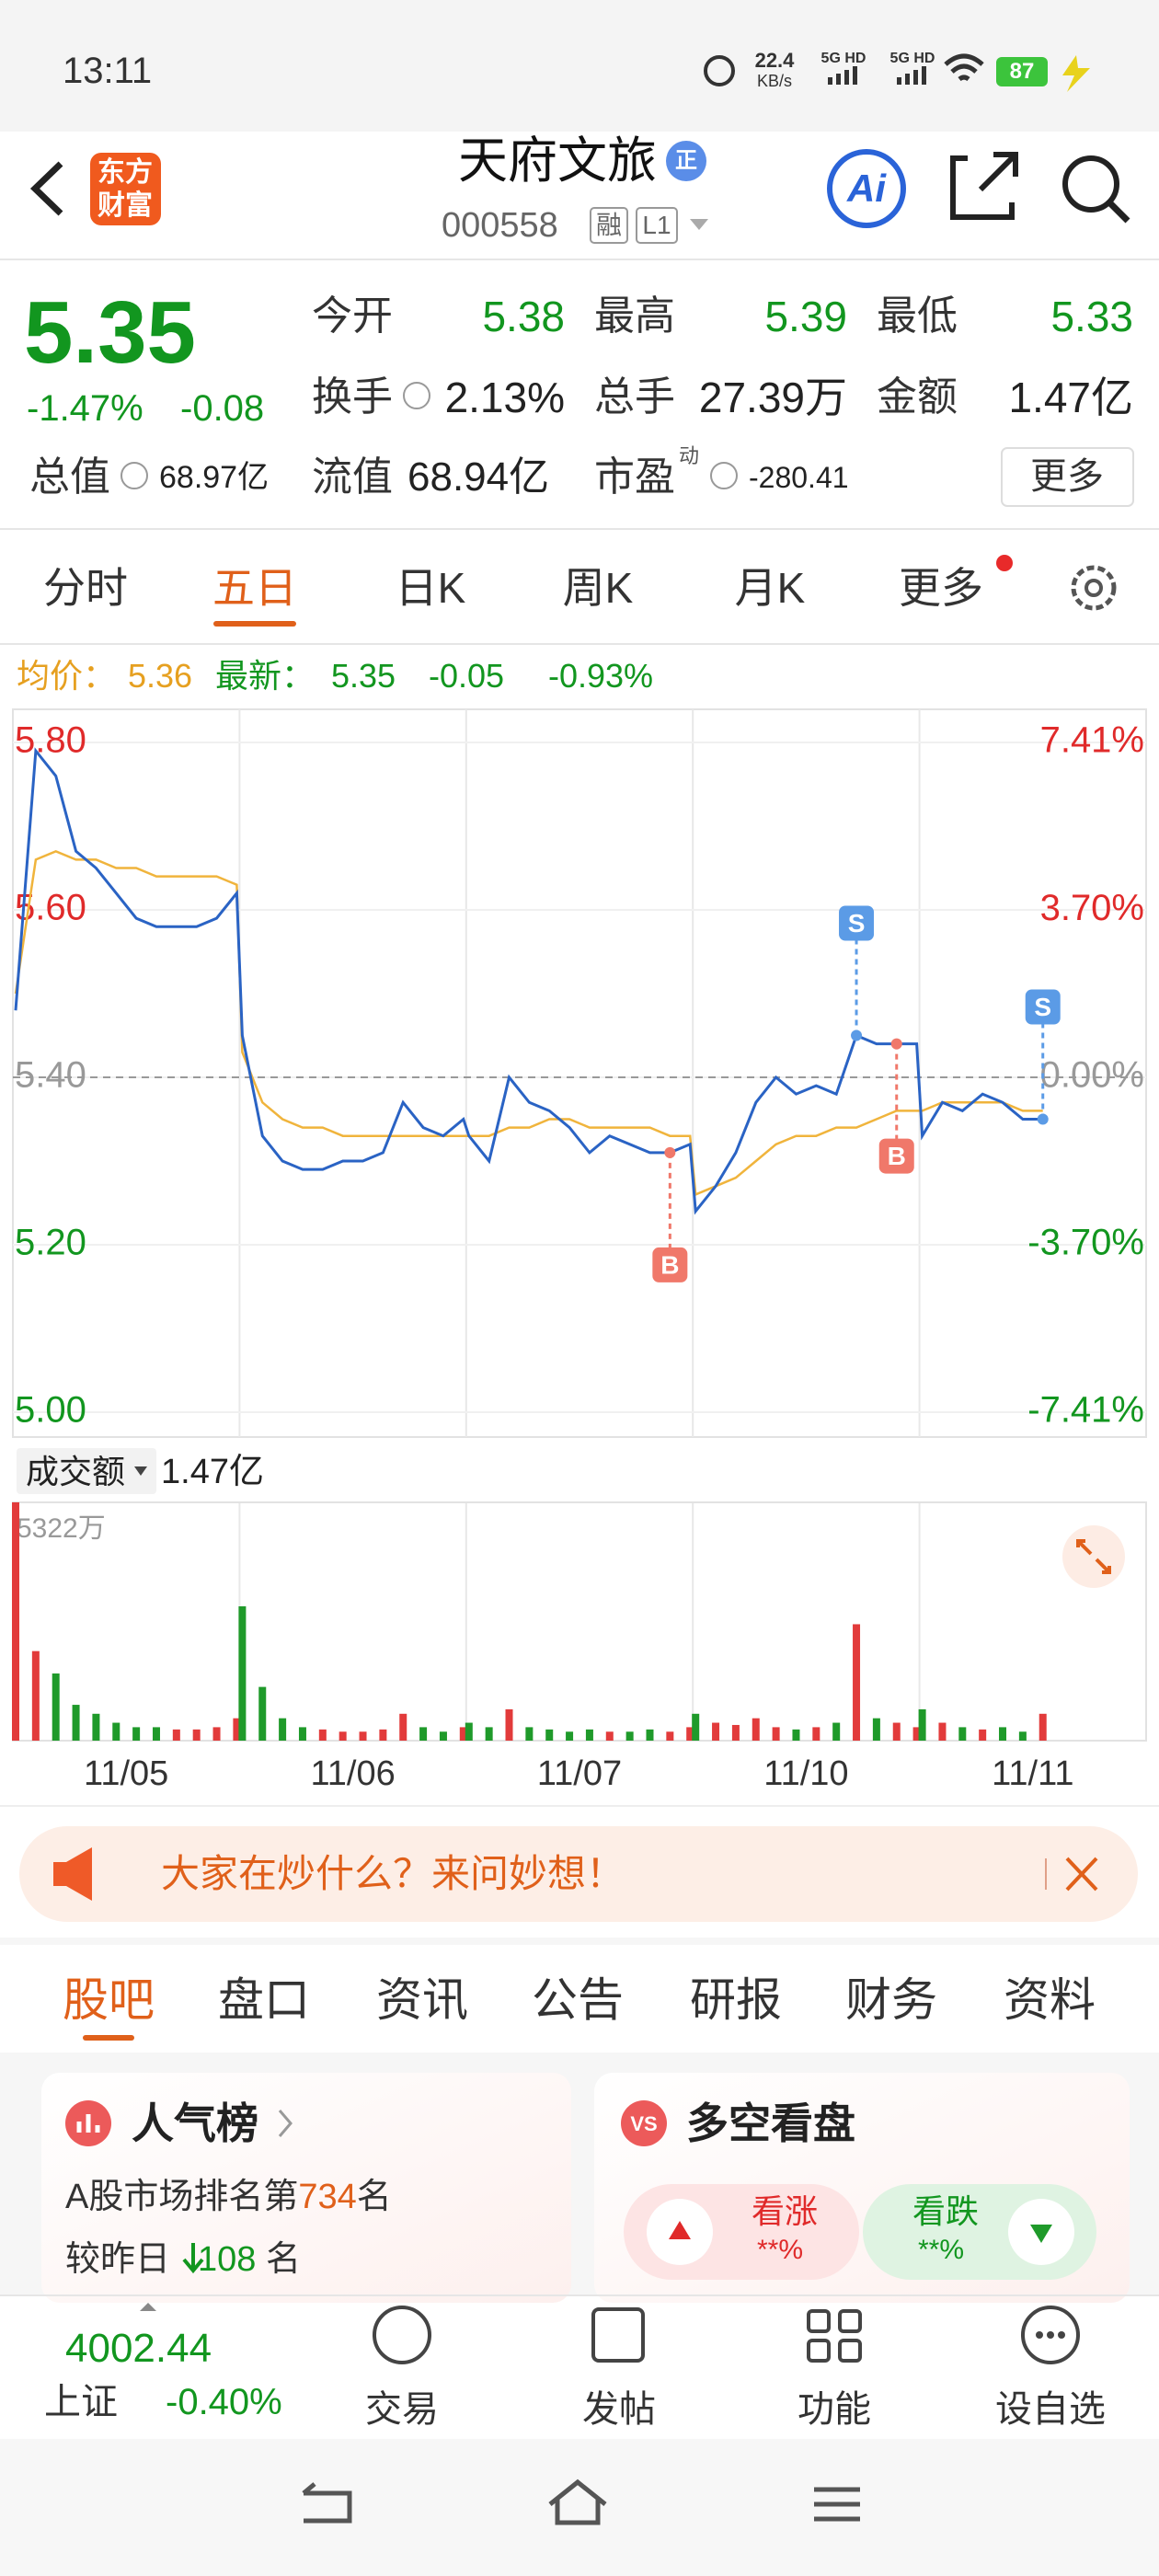 Image resolution: width=1159 pixels, height=2576 pixels. Describe the element at coordinates (1050, 2000) in the screenshot. I see `section-tab: 资料` at that location.